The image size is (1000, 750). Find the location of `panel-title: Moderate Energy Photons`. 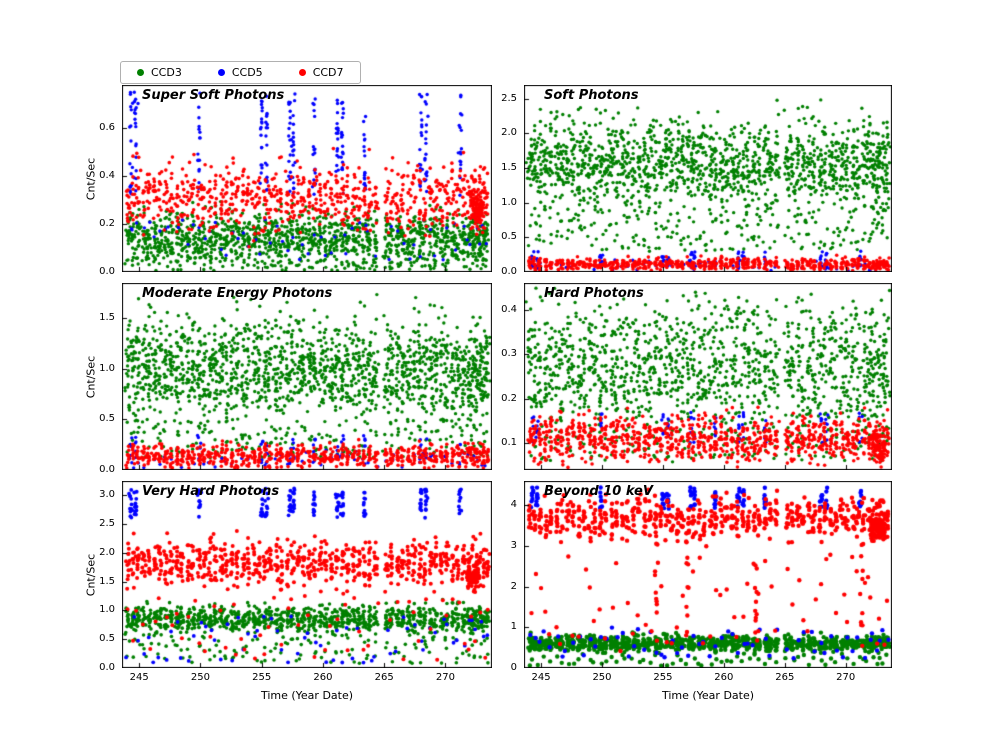

panel-title: Moderate Energy Photons is located at coordinates (237, 293).